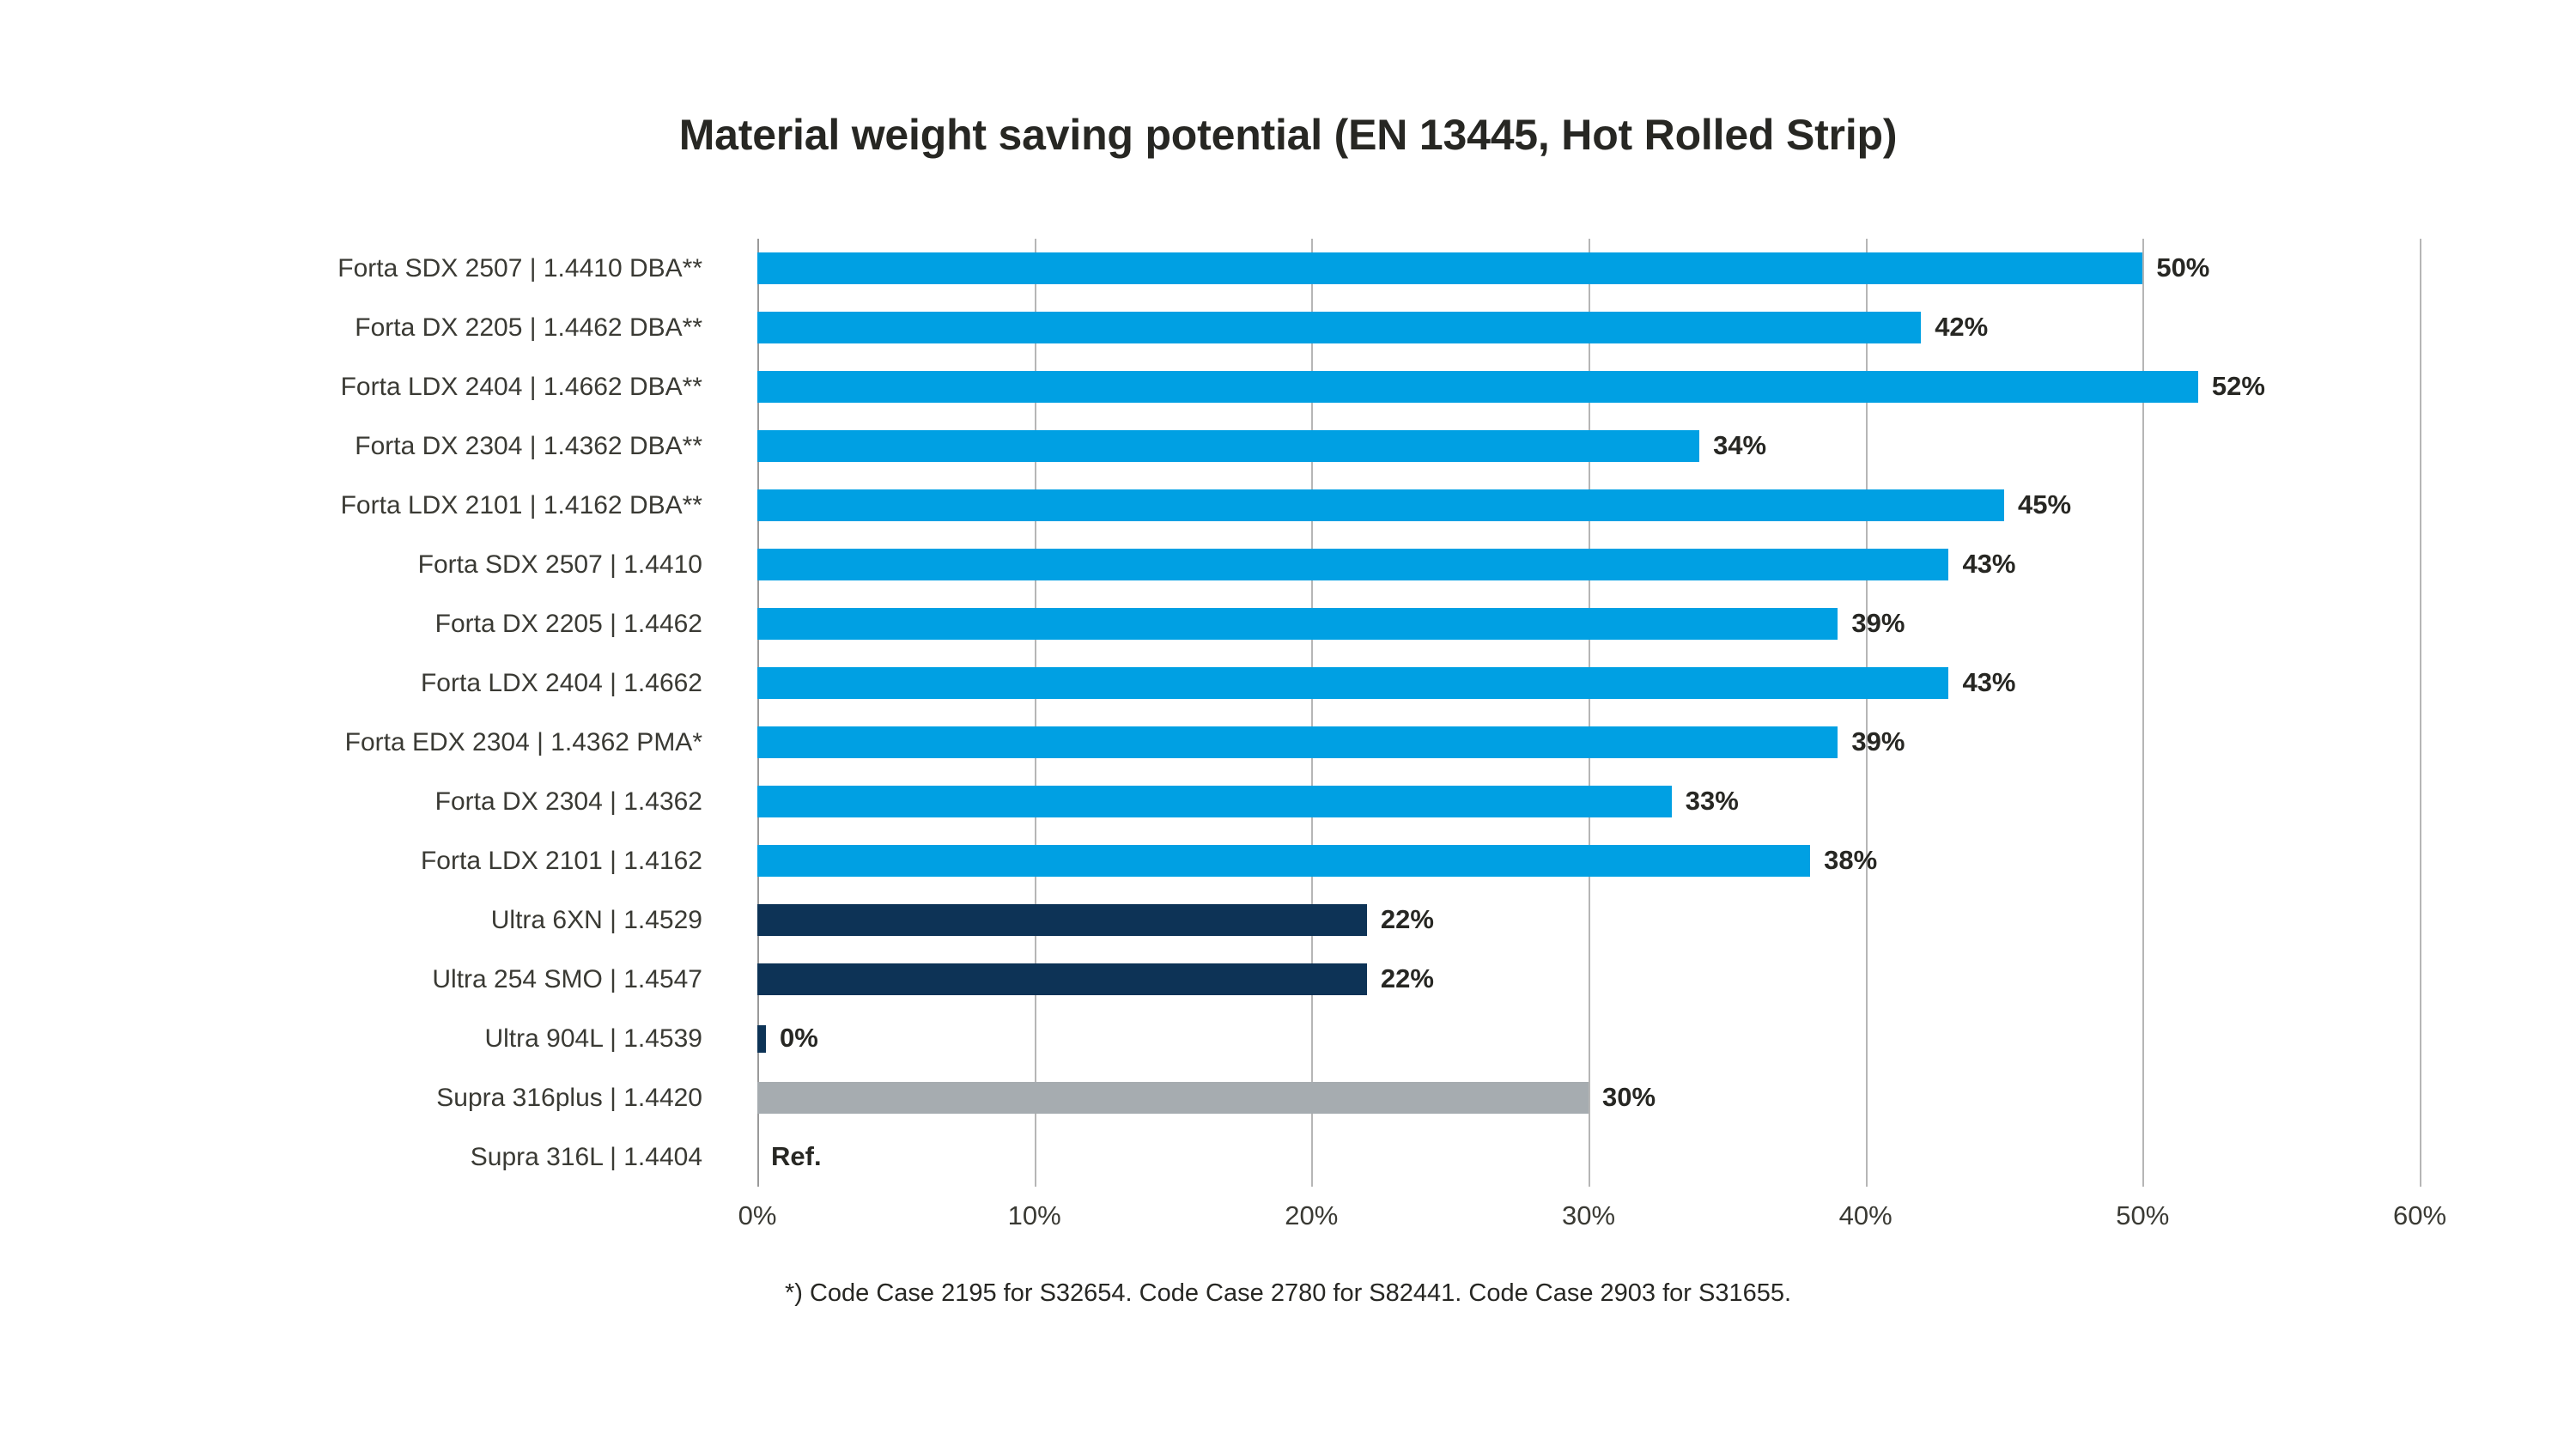  Describe the element at coordinates (793, 1293) in the screenshot. I see `footnote-marker: *)` at that location.